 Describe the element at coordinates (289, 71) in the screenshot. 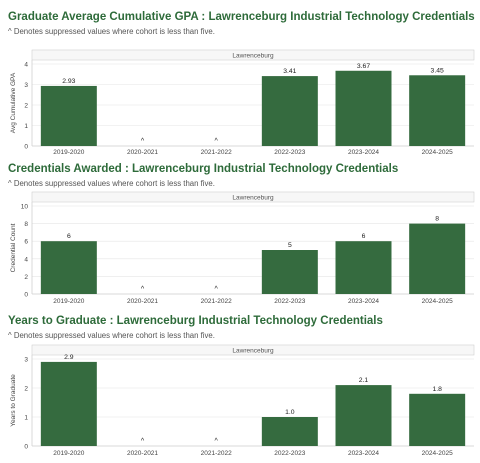

I see `data-label: 3.41` at that location.